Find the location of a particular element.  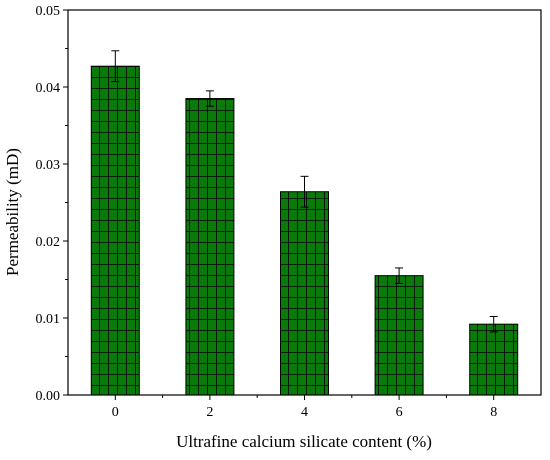

x-tick-label: 6 is located at coordinates (399, 412).